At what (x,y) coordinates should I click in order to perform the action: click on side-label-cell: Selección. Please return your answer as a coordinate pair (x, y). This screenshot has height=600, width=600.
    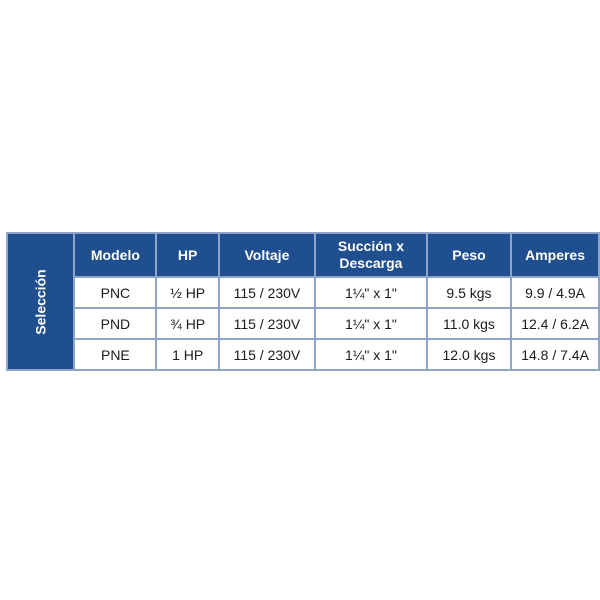
    Looking at the image, I should click on (40, 301).